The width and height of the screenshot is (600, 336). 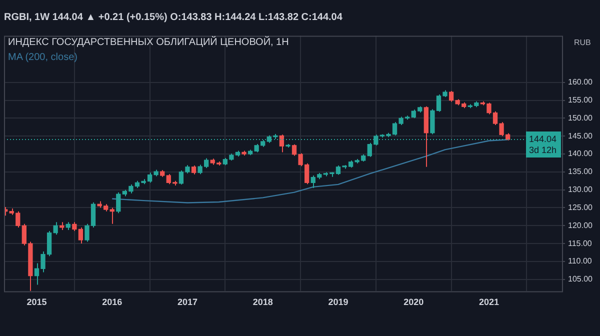 I want to click on ref-line-label: 144.04, so click(x=543, y=139).